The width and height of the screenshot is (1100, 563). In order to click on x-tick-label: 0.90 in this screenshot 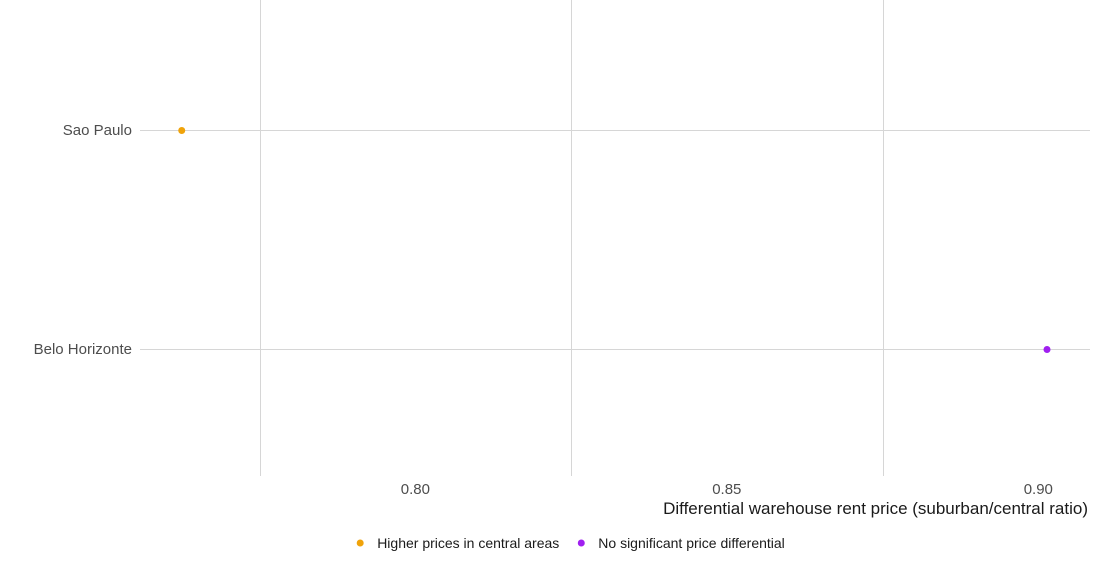, I will do `click(1038, 489)`.